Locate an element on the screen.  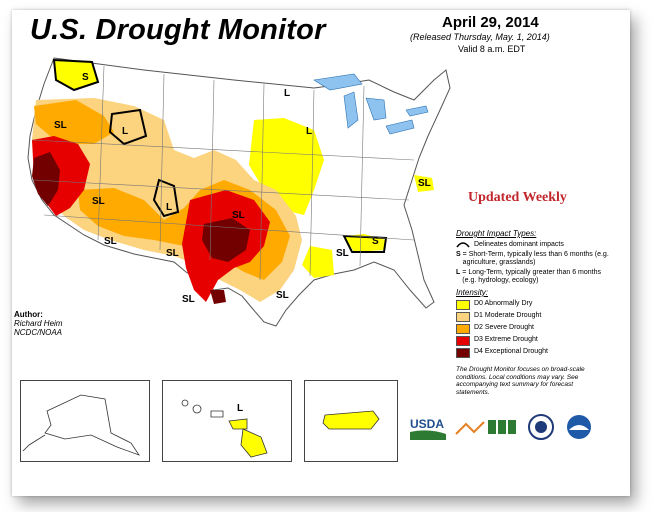
impact-l-key: L is located at coordinates (458, 272).